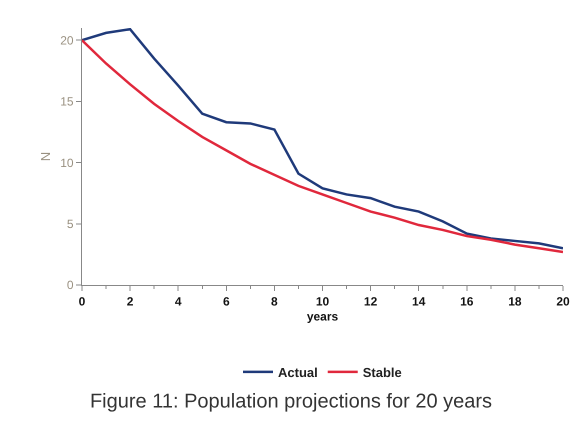  Describe the element at coordinates (298, 372) in the screenshot. I see `legend-label: Actual` at that location.